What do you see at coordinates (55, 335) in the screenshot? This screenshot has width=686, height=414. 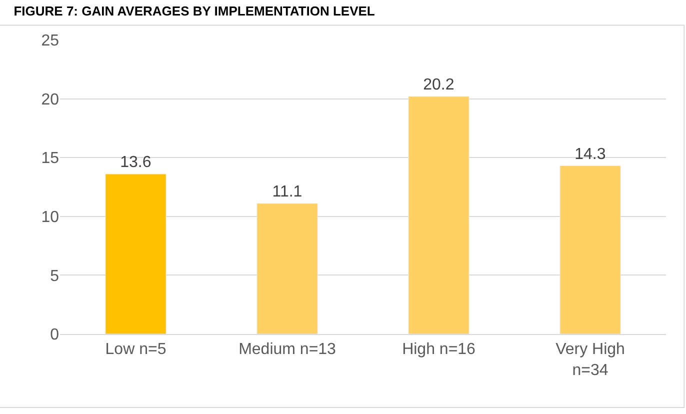 I see `y-tick-label: 0` at bounding box center [55, 335].